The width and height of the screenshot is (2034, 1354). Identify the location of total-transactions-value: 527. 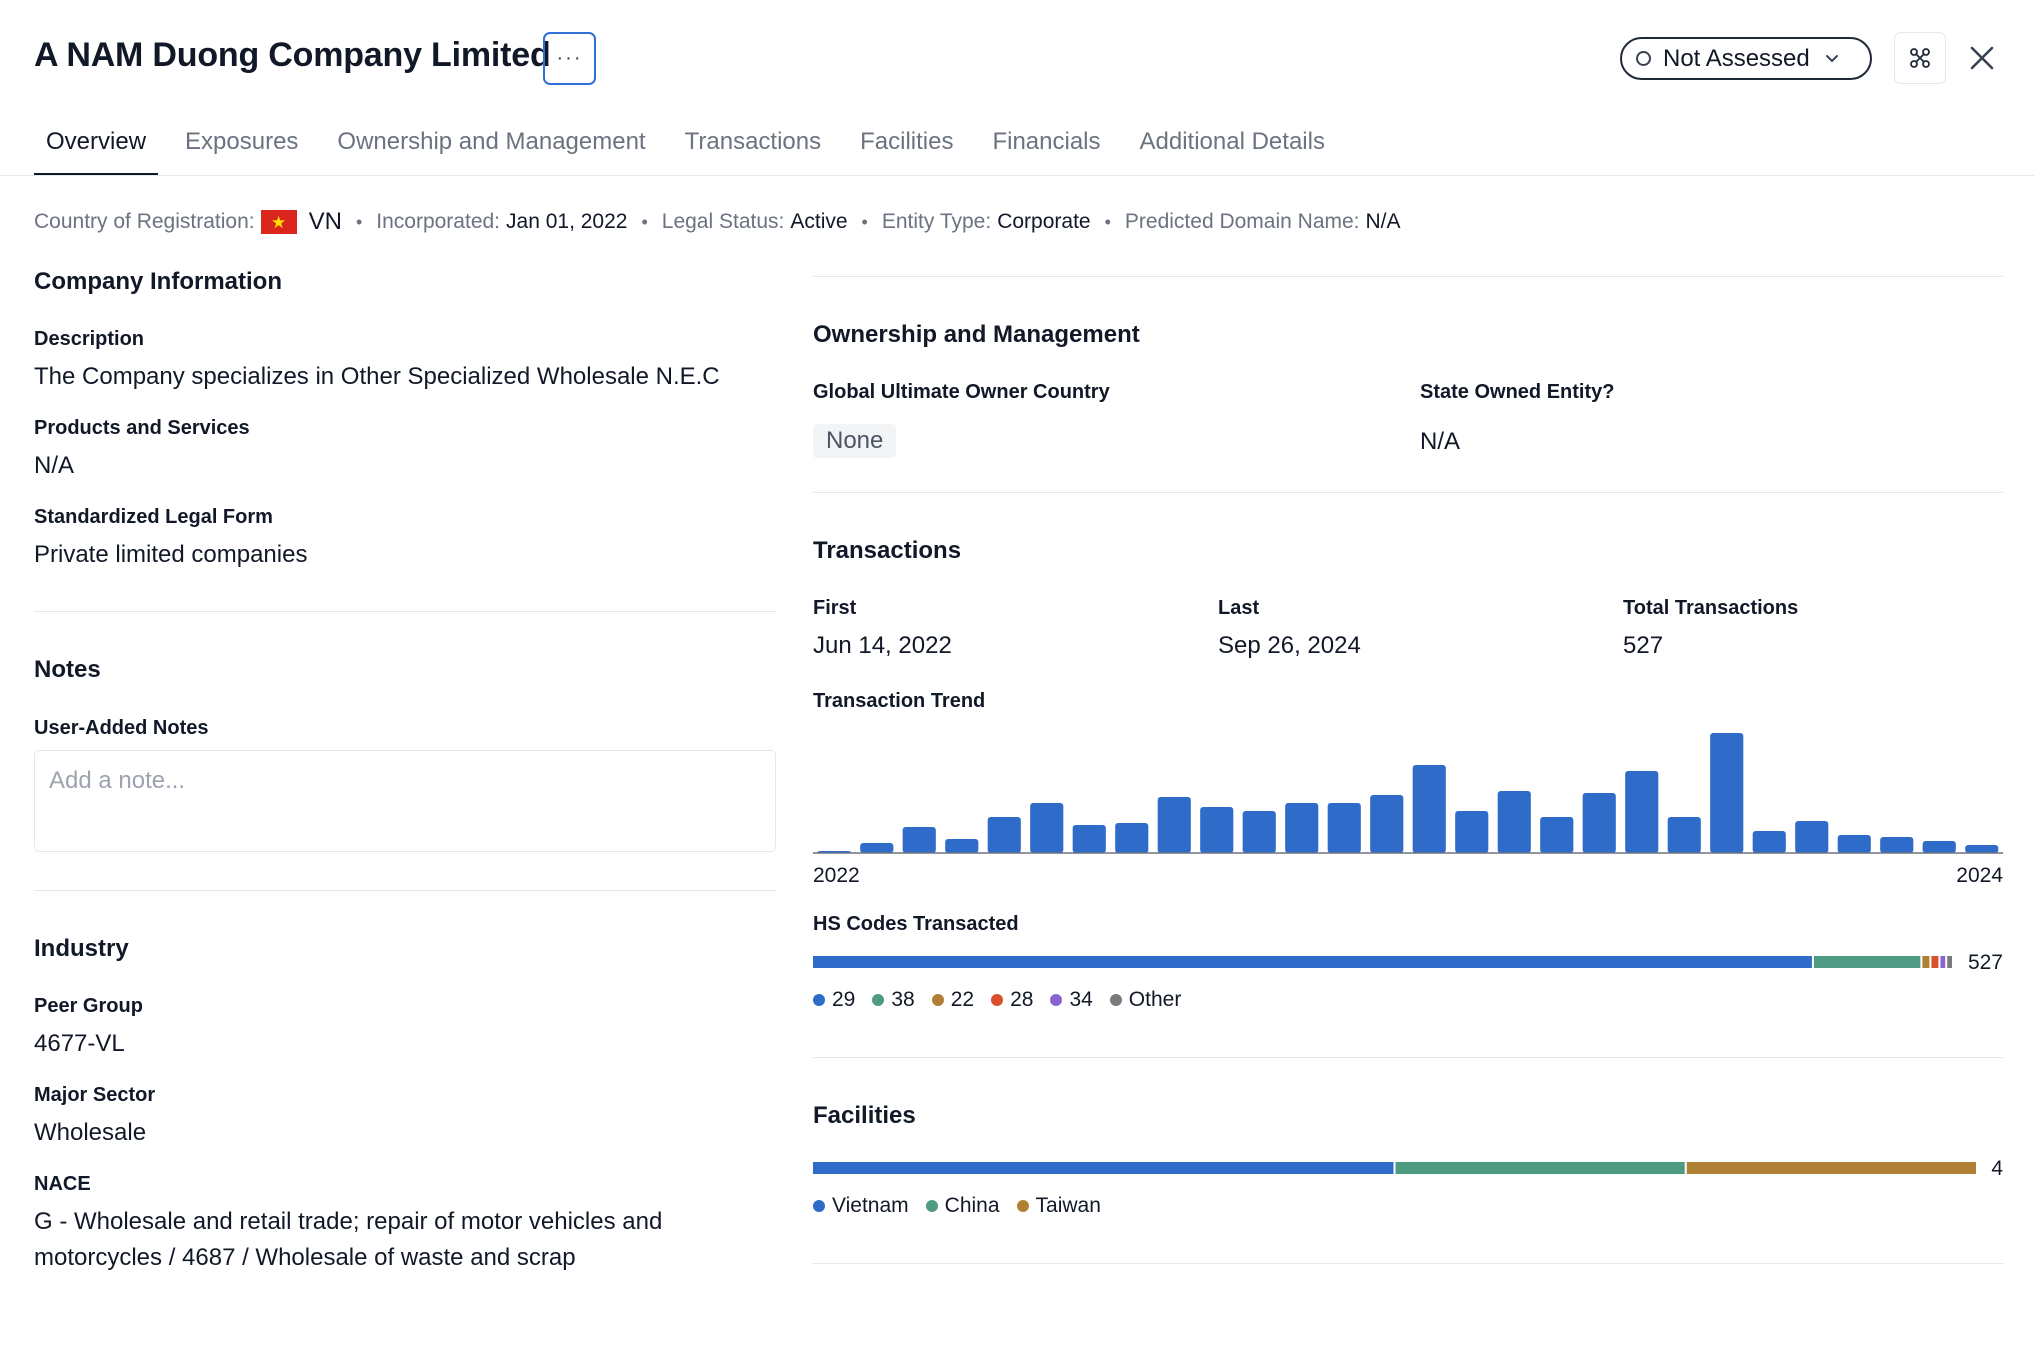
(1643, 645).